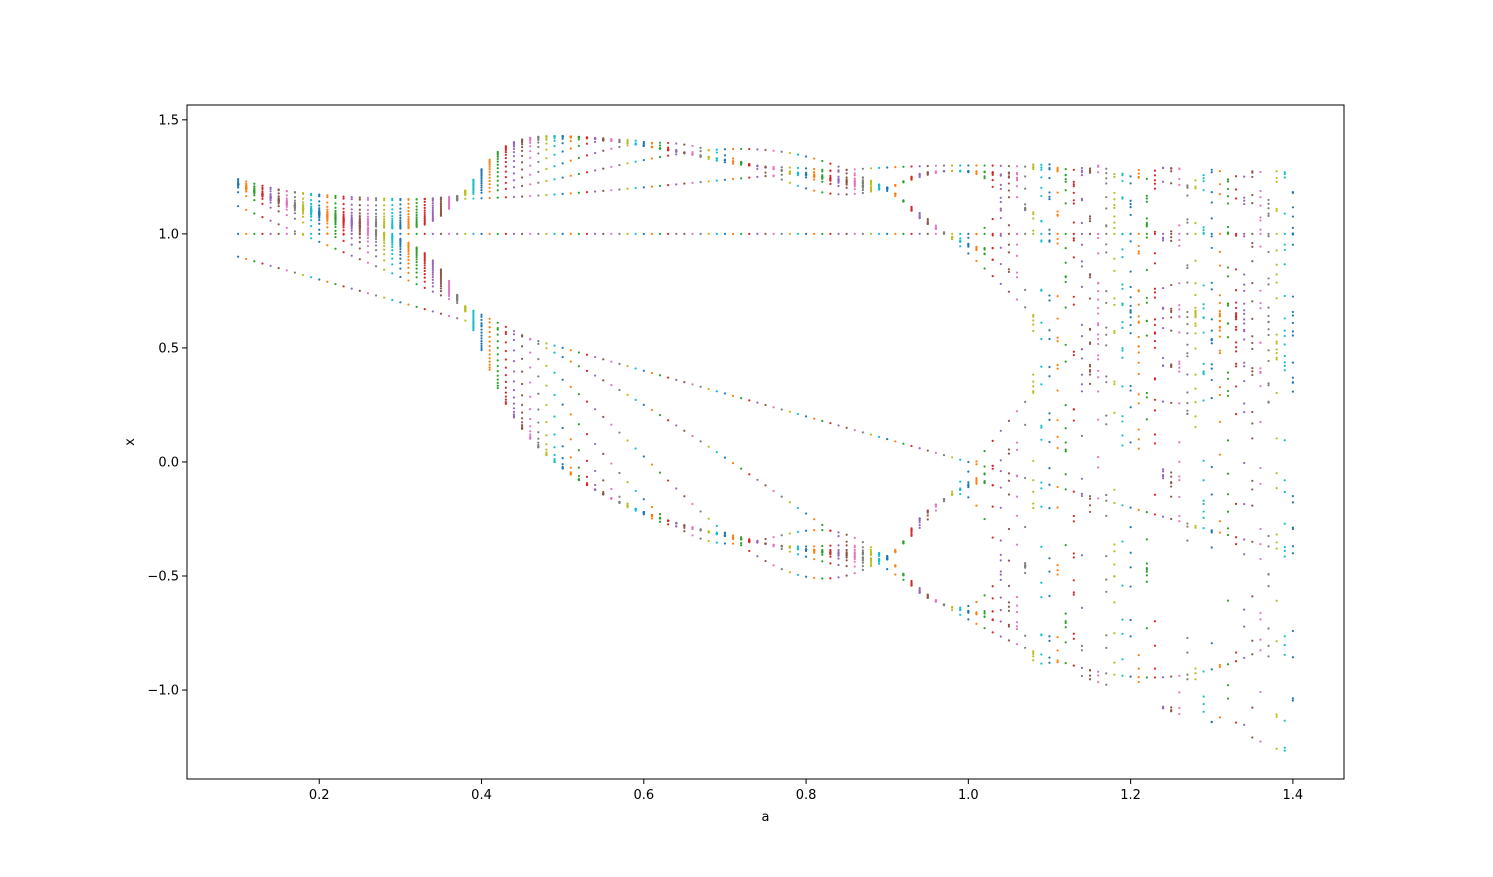 The width and height of the screenshot is (1493, 877). I want to click on series-a-0.40, so click(481, 260).